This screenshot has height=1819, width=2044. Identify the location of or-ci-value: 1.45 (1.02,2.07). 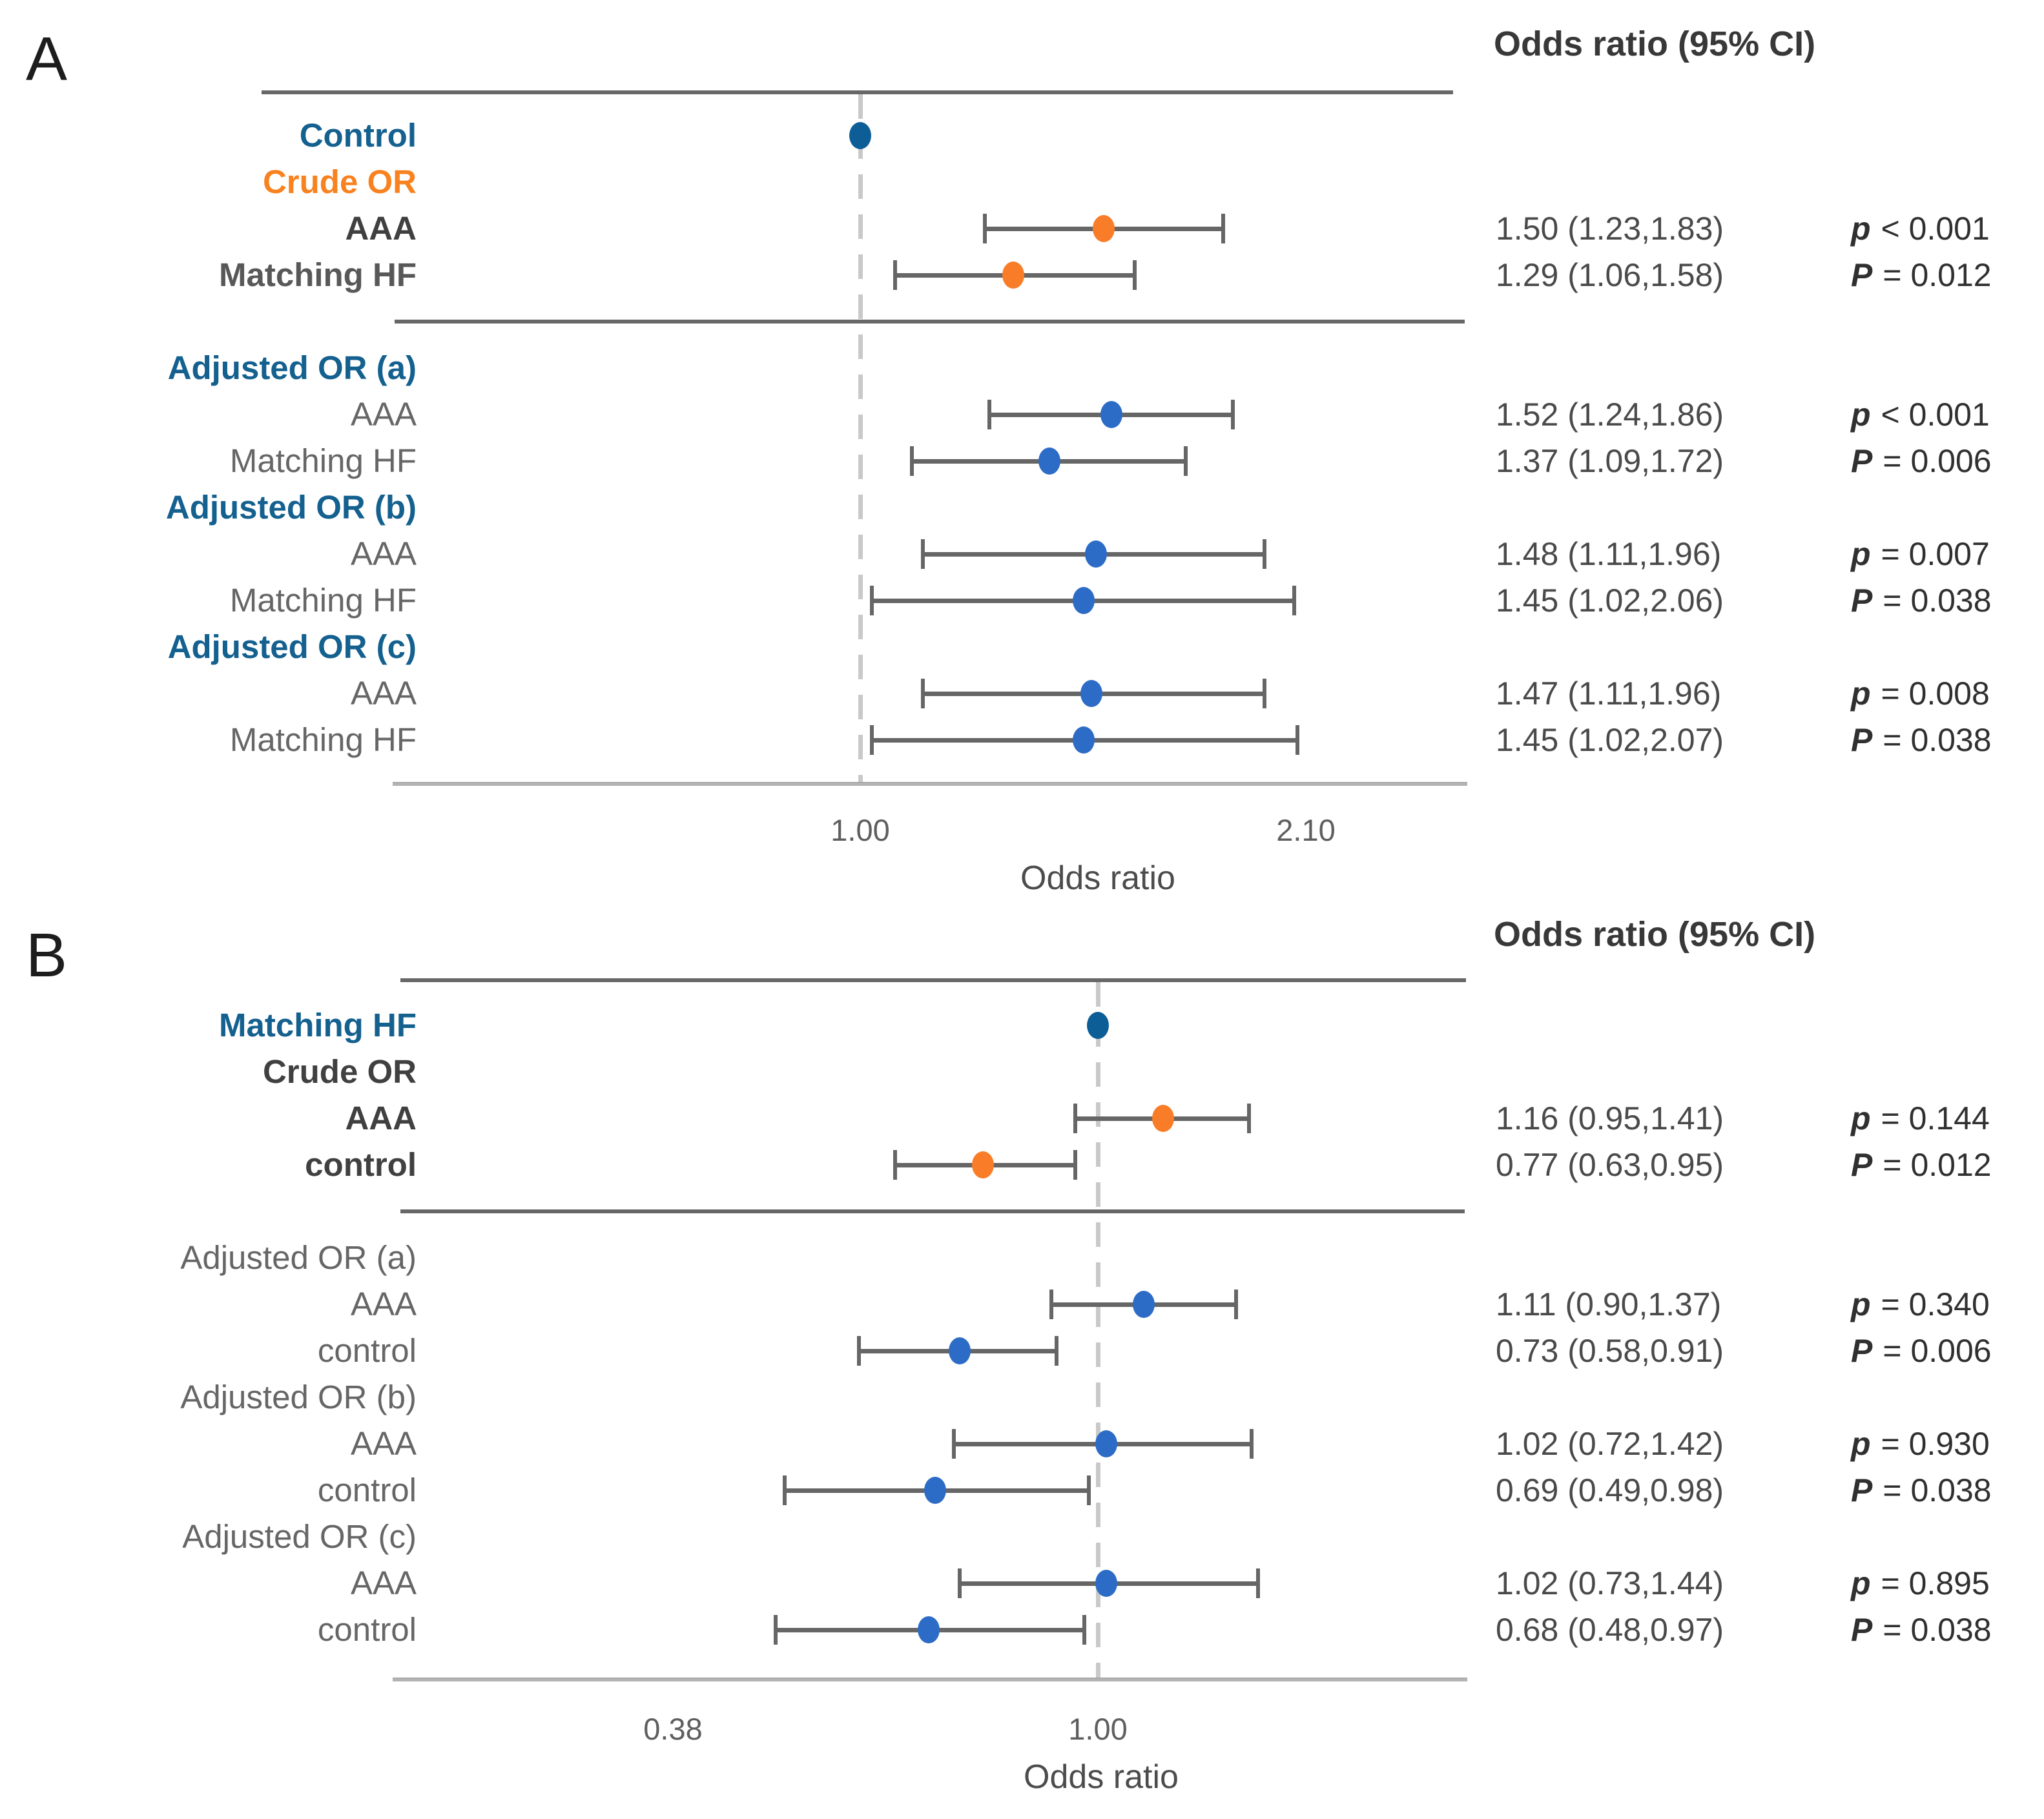
(1610, 740).